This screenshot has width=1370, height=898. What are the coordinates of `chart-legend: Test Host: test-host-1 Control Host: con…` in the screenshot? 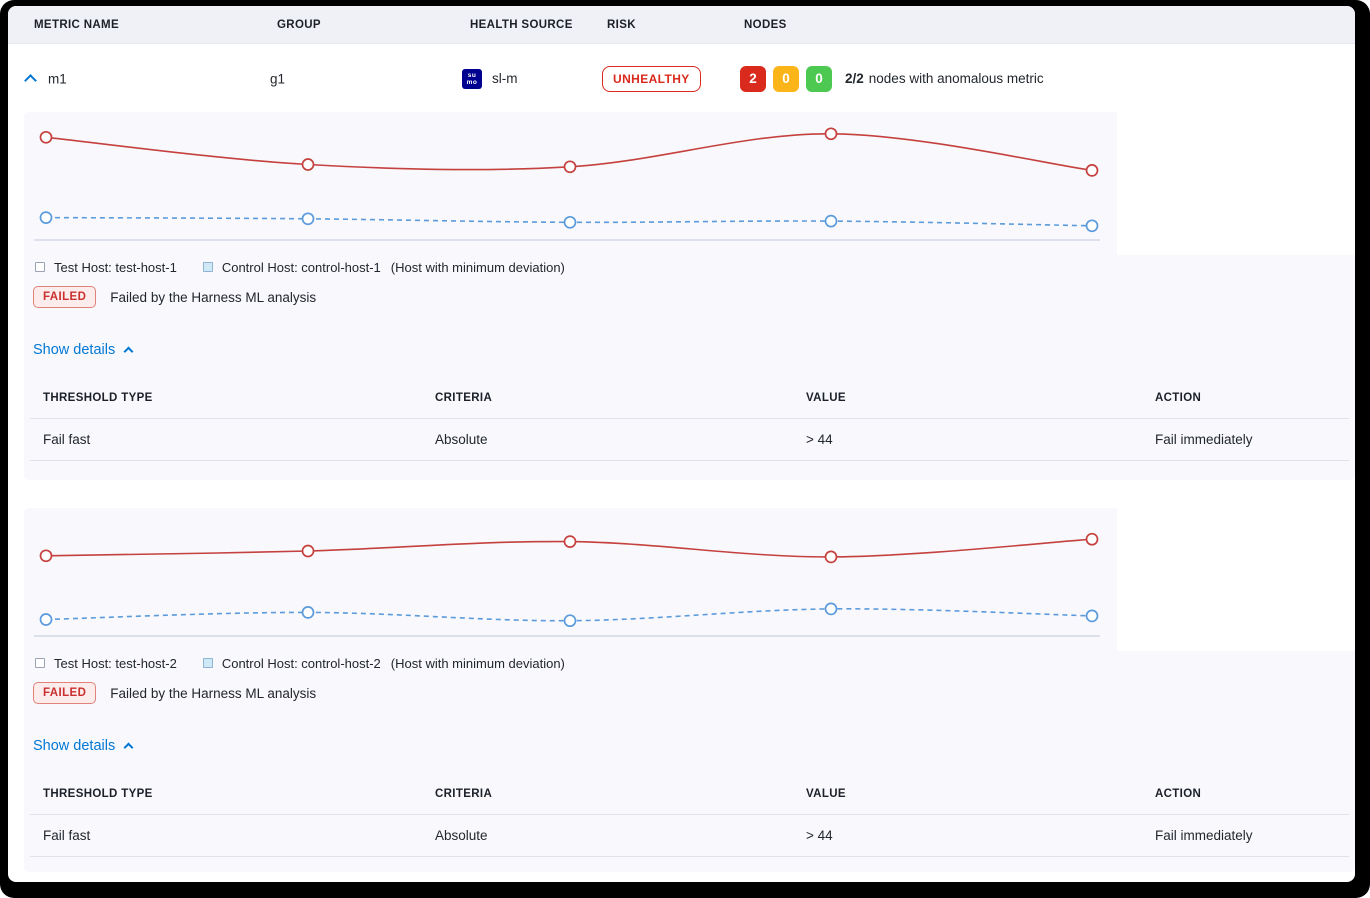 It's located at (300, 267).